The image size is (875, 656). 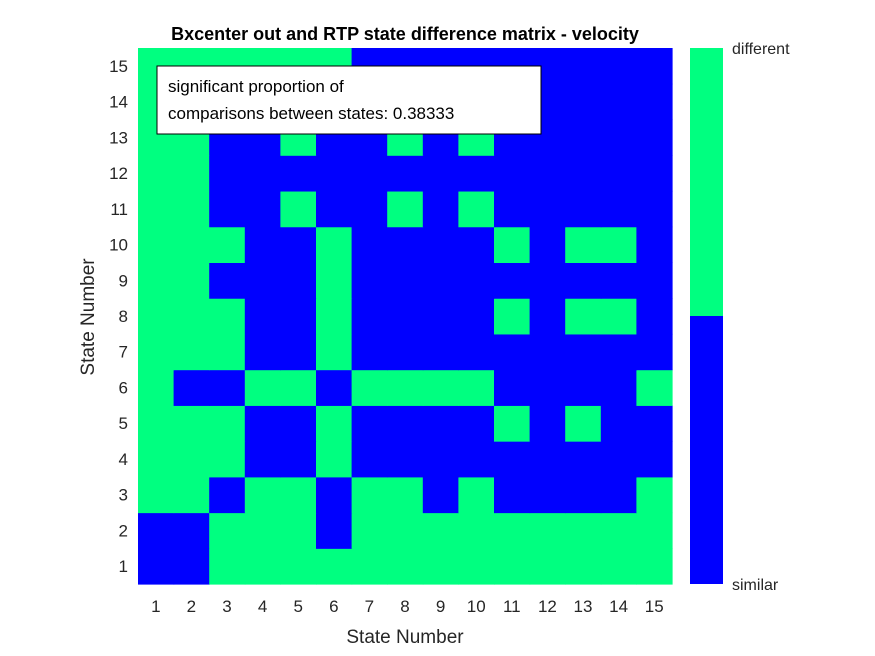 I want to click on heatmap-cell-x8-y2, so click(x=405, y=530).